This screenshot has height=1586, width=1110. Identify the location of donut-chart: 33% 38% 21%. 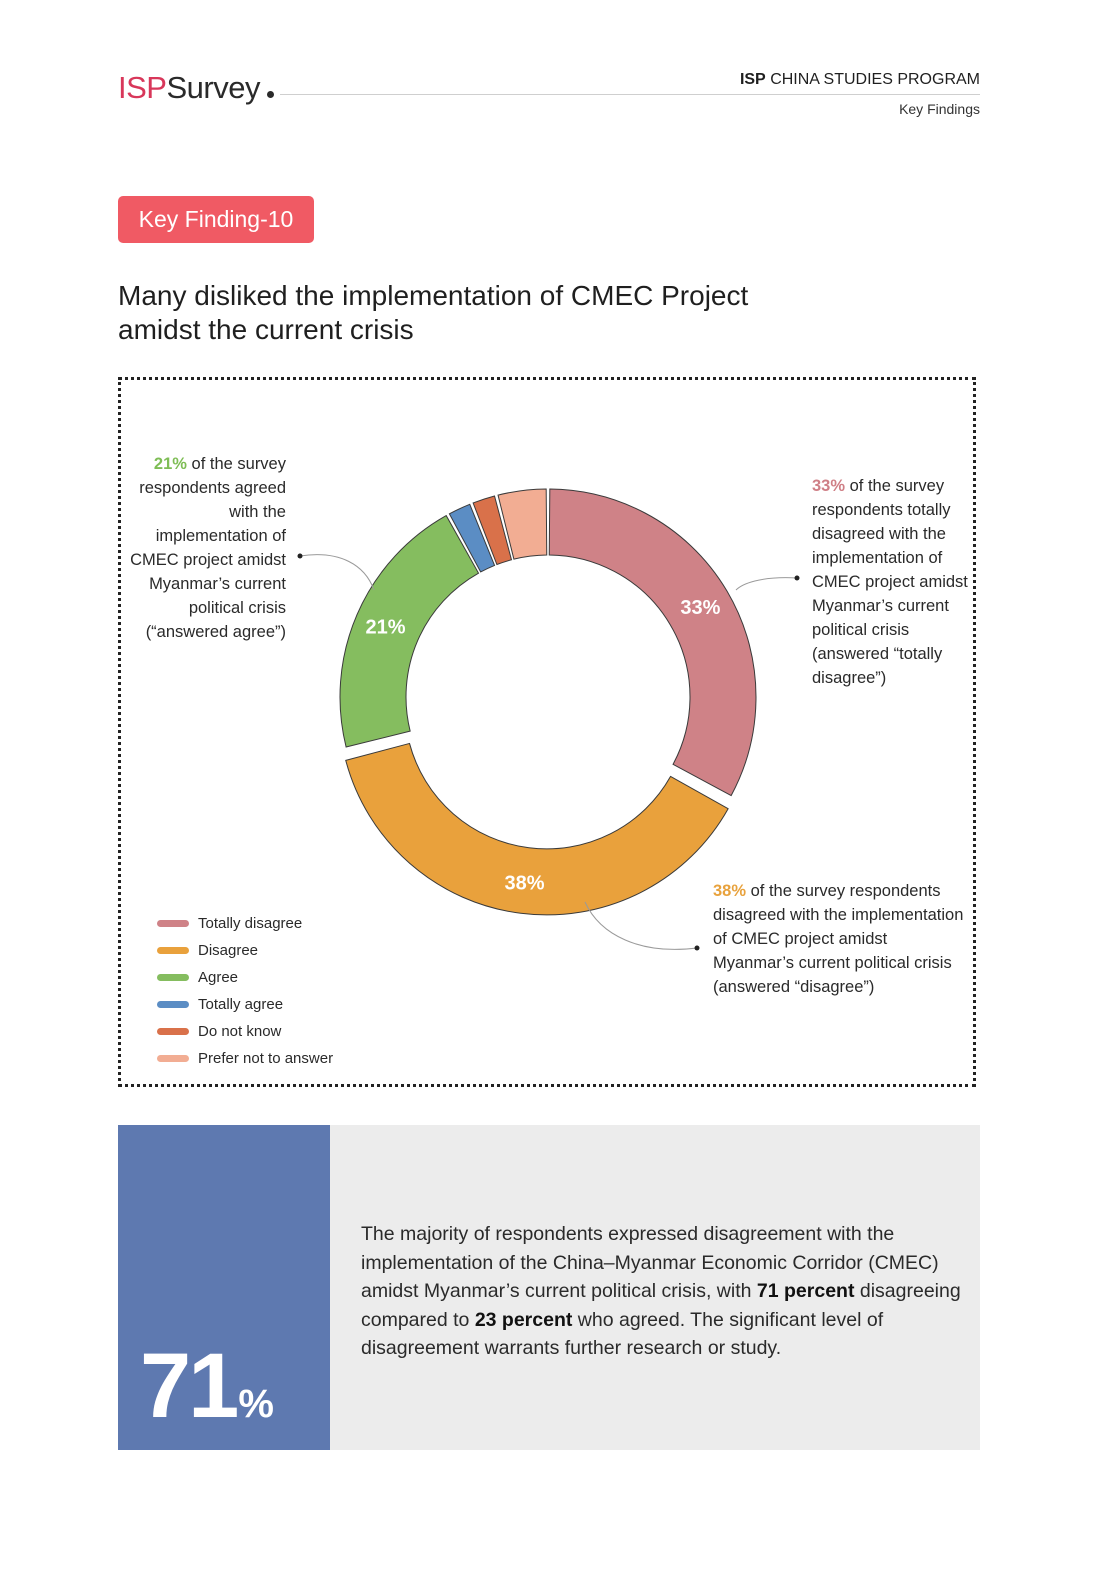
(548, 719).